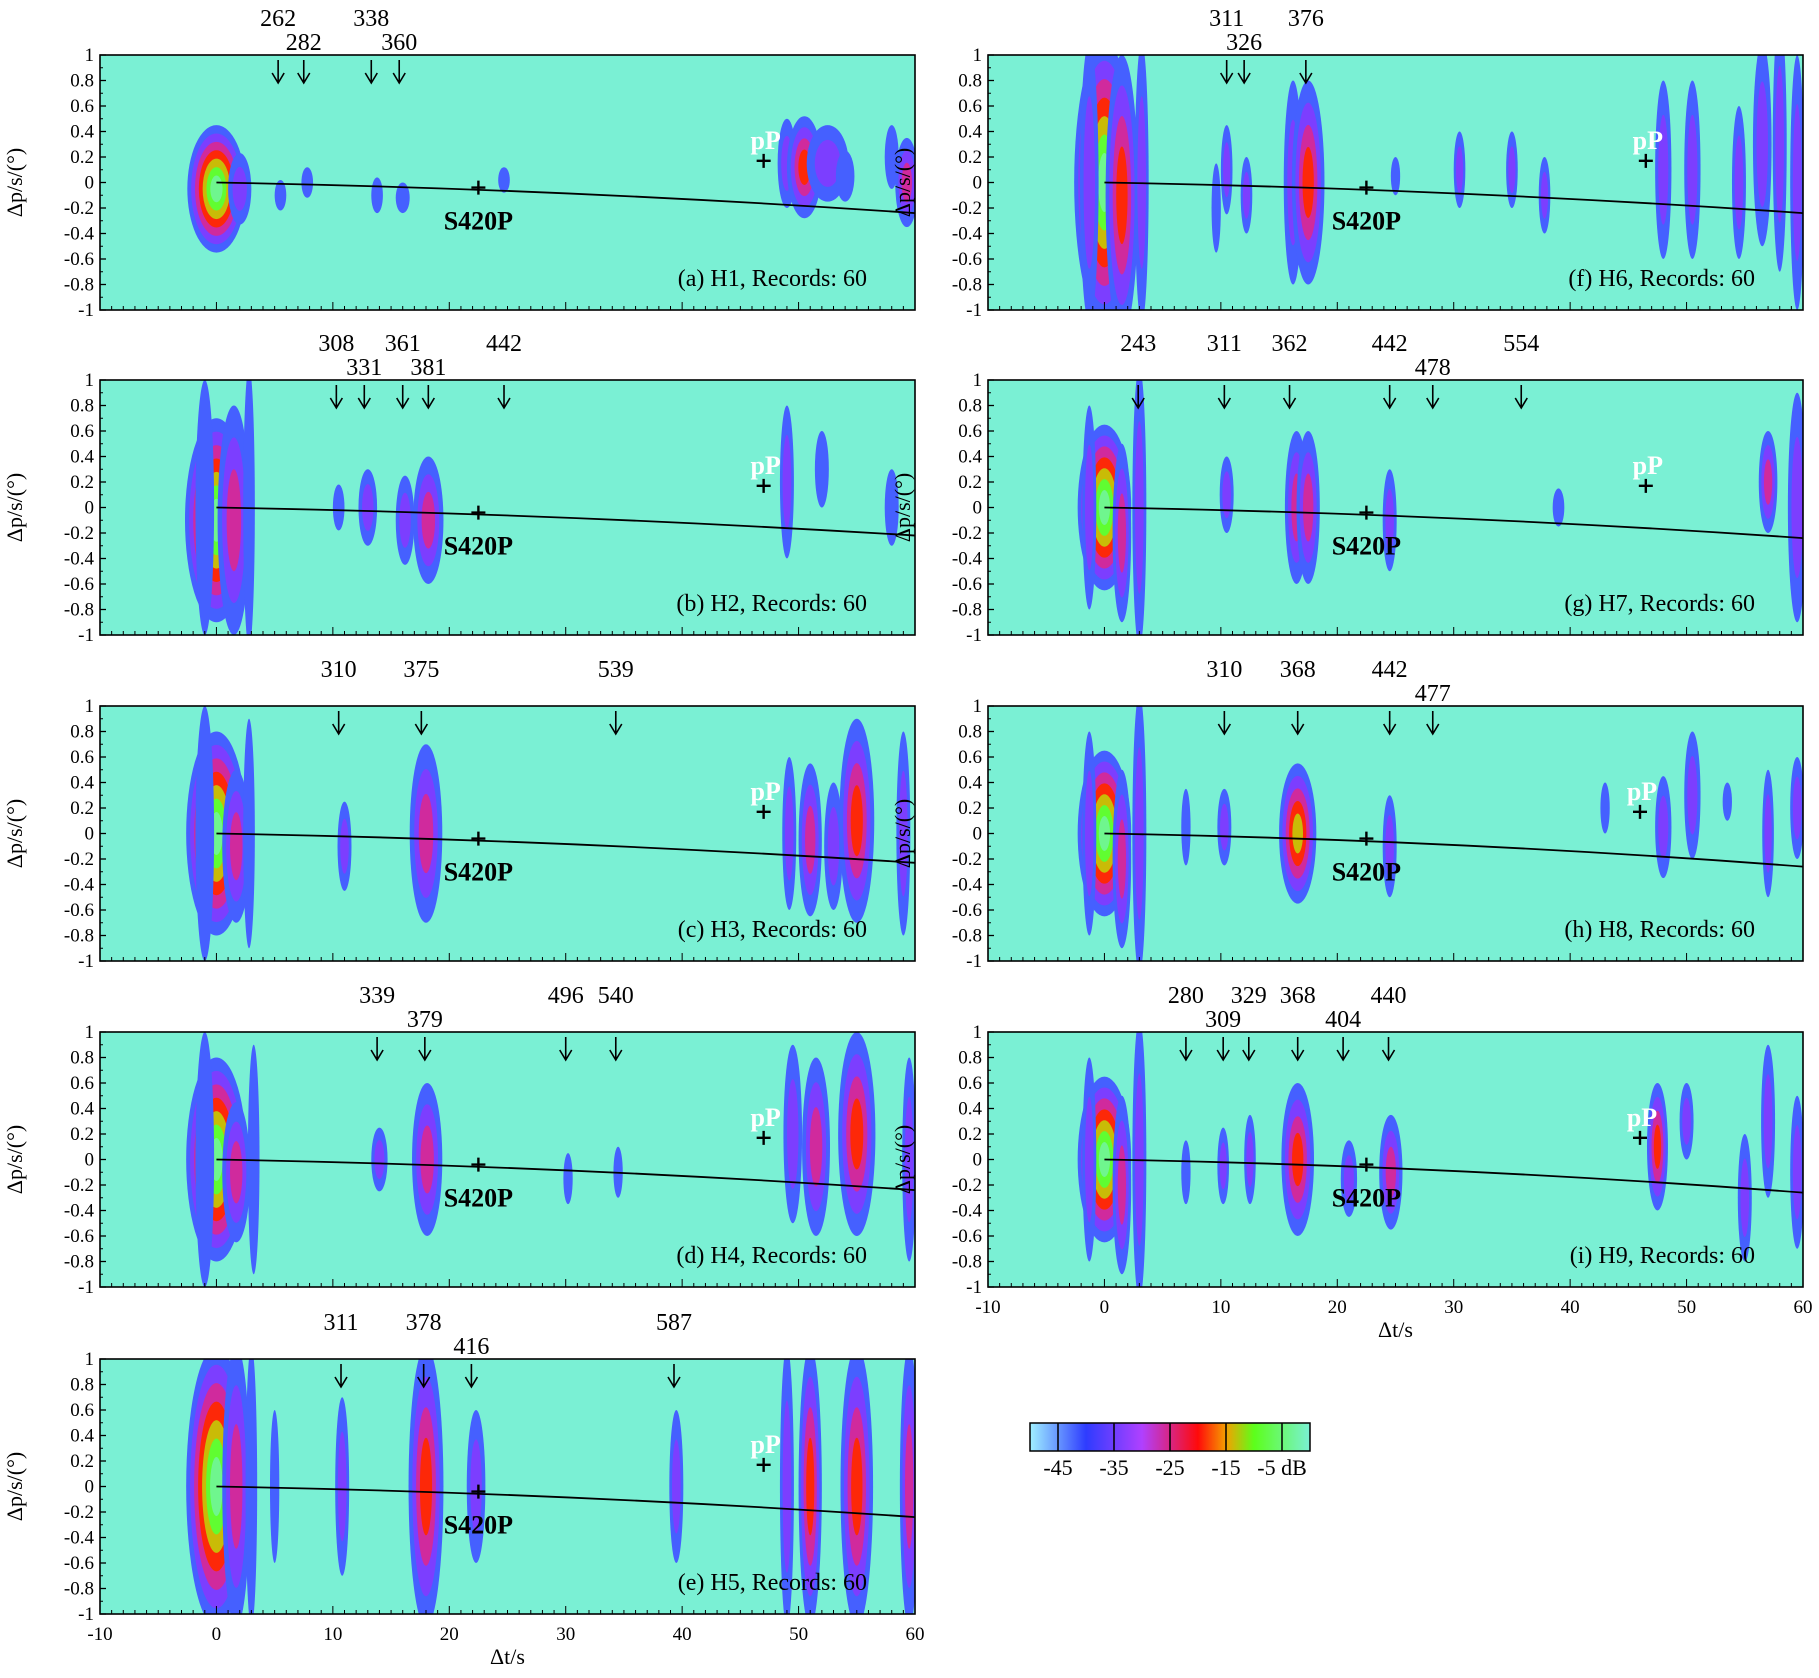  I want to click on panel-caption: (g) H7, Records: 60, so click(1659, 604).